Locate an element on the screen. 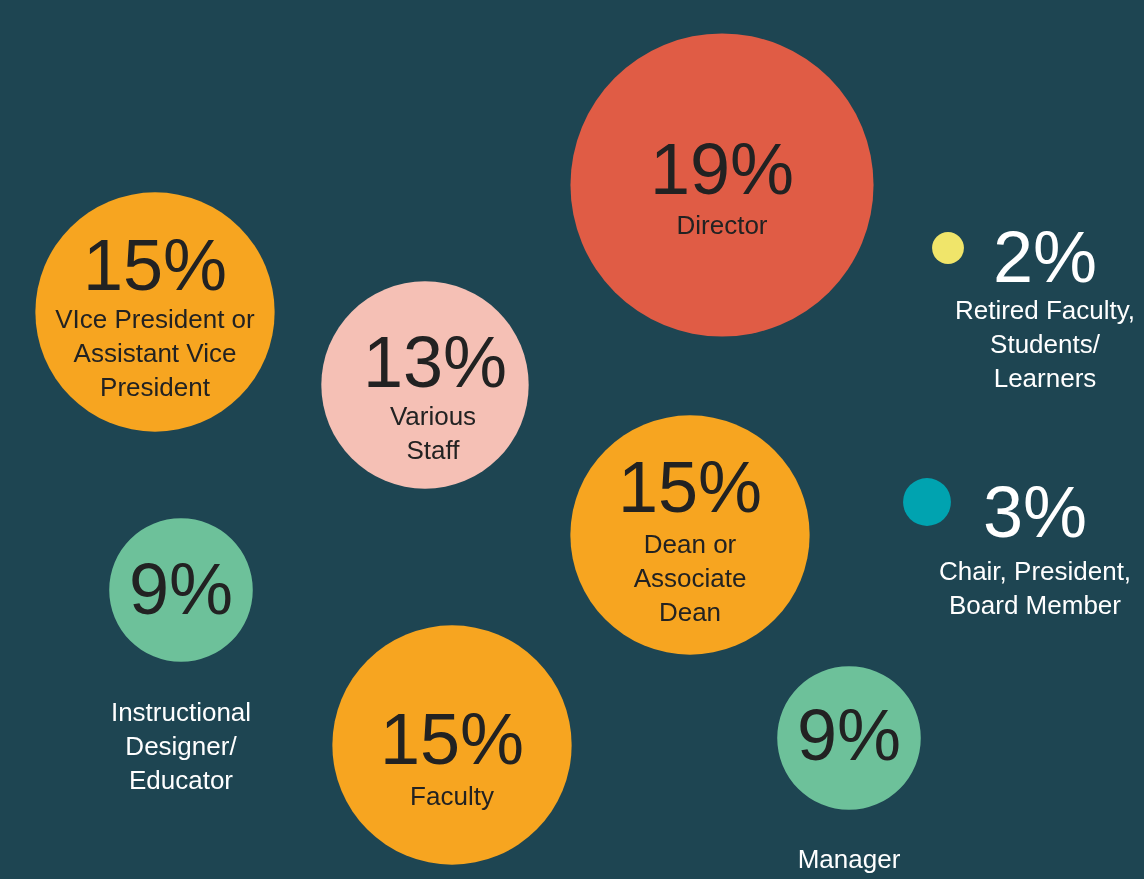 This screenshot has width=1144, height=879. category-label: Dean or Associate Dean is located at coordinates (690, 578).